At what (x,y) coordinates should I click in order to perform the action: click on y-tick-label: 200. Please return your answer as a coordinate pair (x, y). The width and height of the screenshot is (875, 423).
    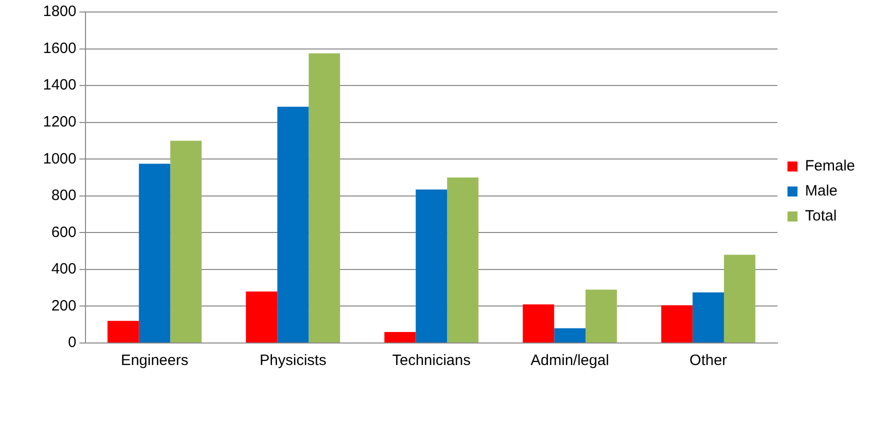
    Looking at the image, I should click on (63, 305).